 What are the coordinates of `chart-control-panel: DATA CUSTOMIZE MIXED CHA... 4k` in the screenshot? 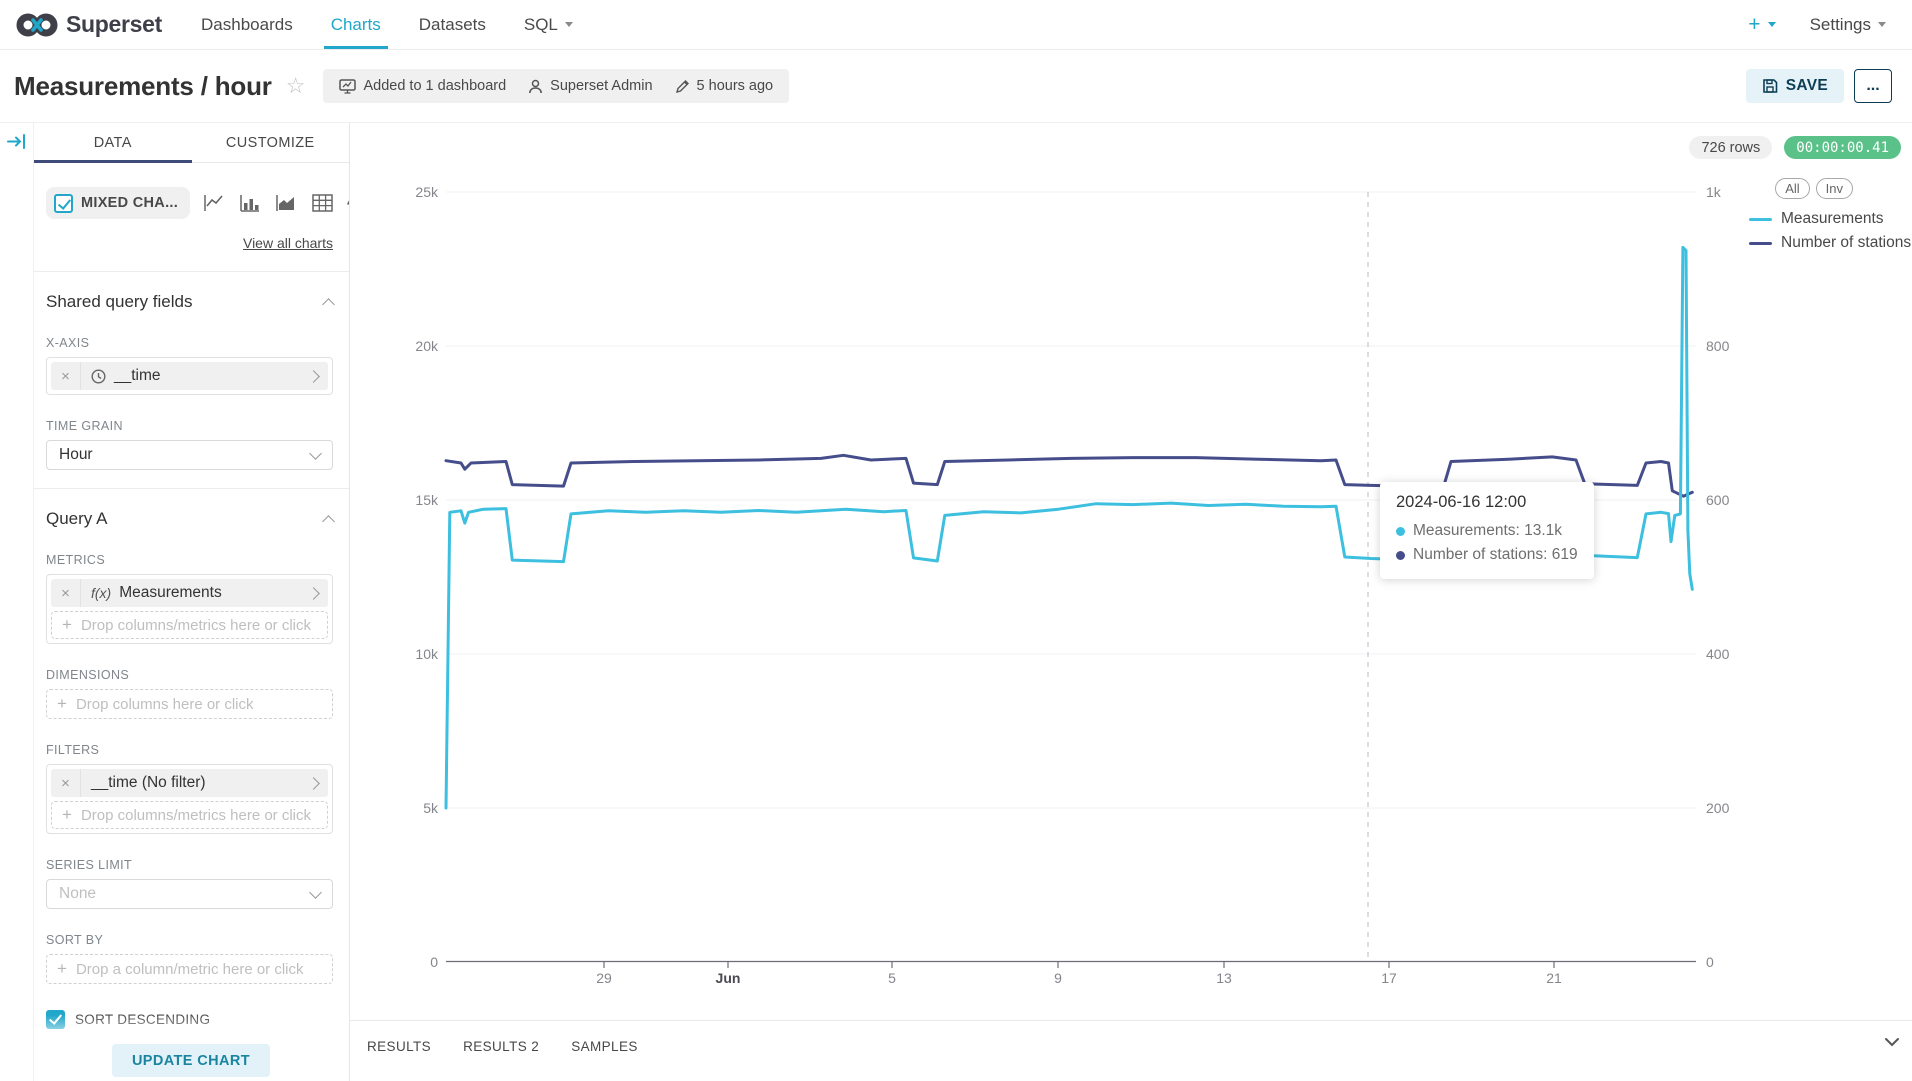 It's located at (192, 602).